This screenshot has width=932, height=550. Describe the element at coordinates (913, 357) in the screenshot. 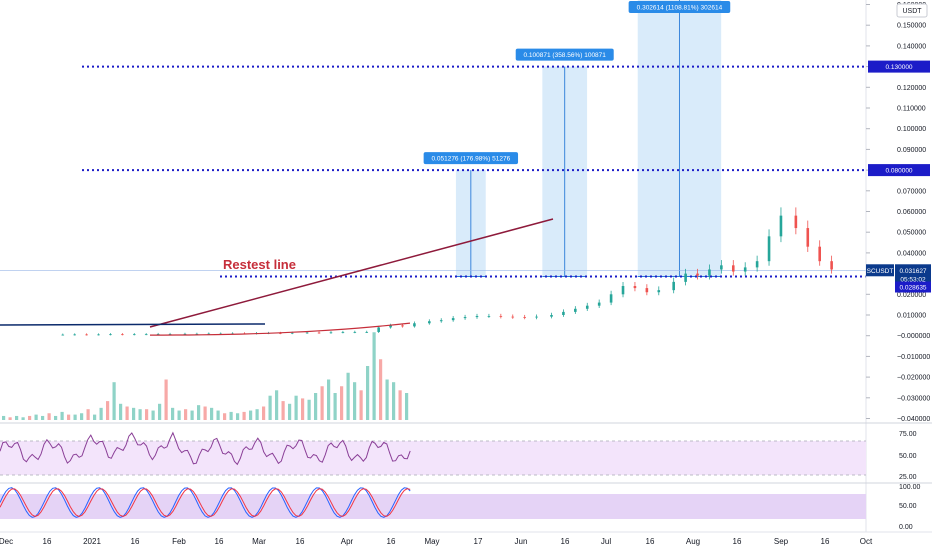

I see `price-tick-label: −0.010000` at that location.